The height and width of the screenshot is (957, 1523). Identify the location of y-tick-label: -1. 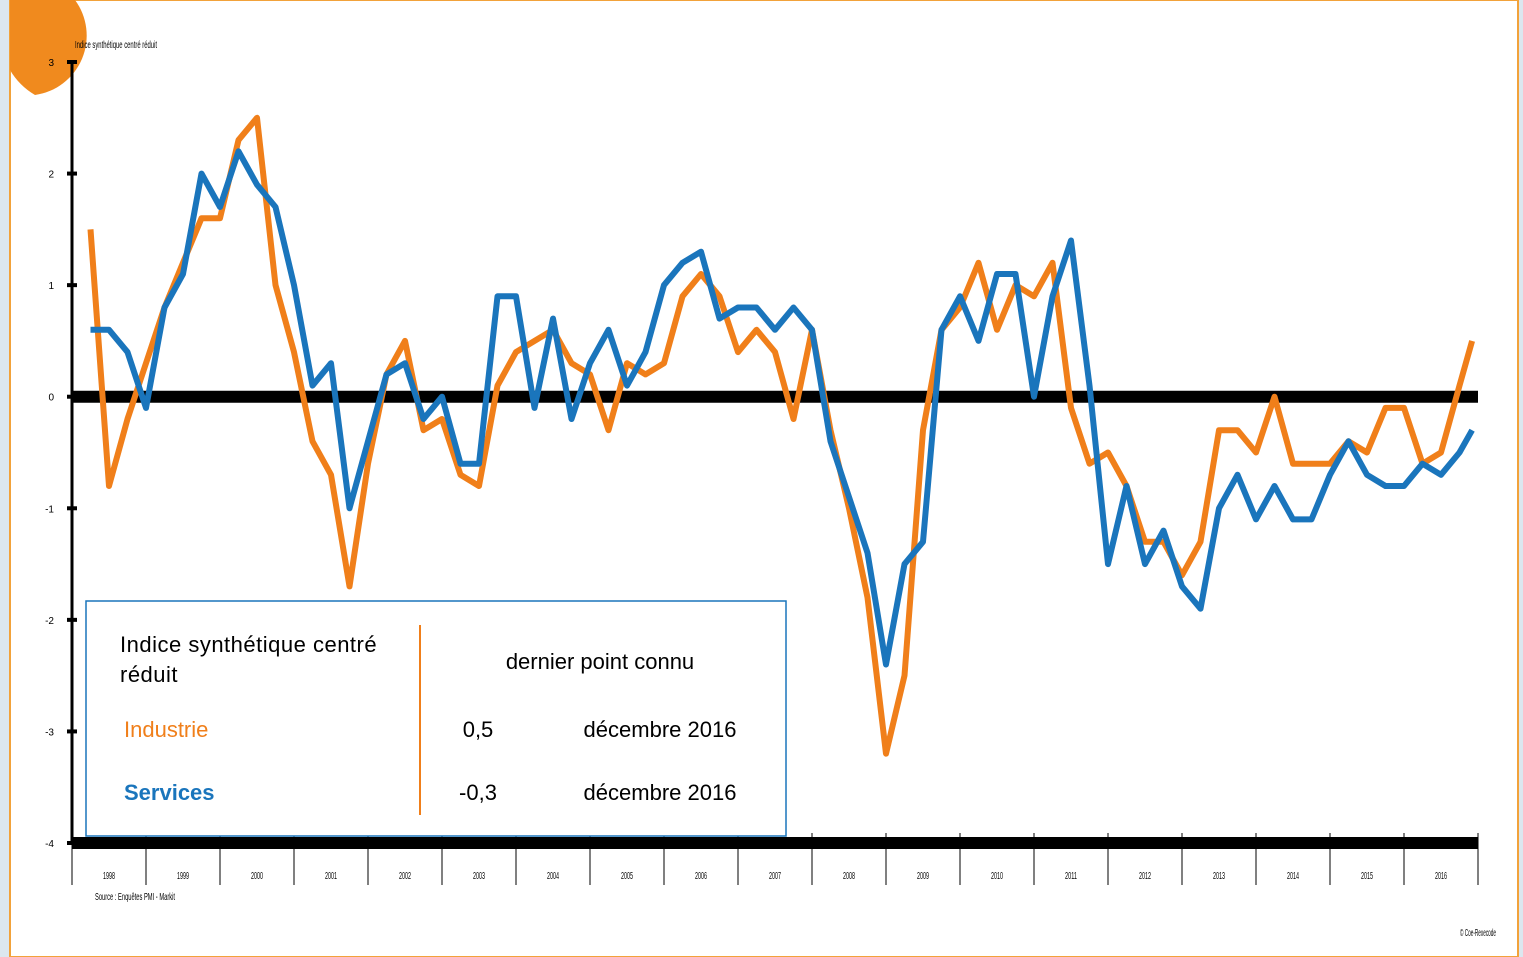
(49, 509).